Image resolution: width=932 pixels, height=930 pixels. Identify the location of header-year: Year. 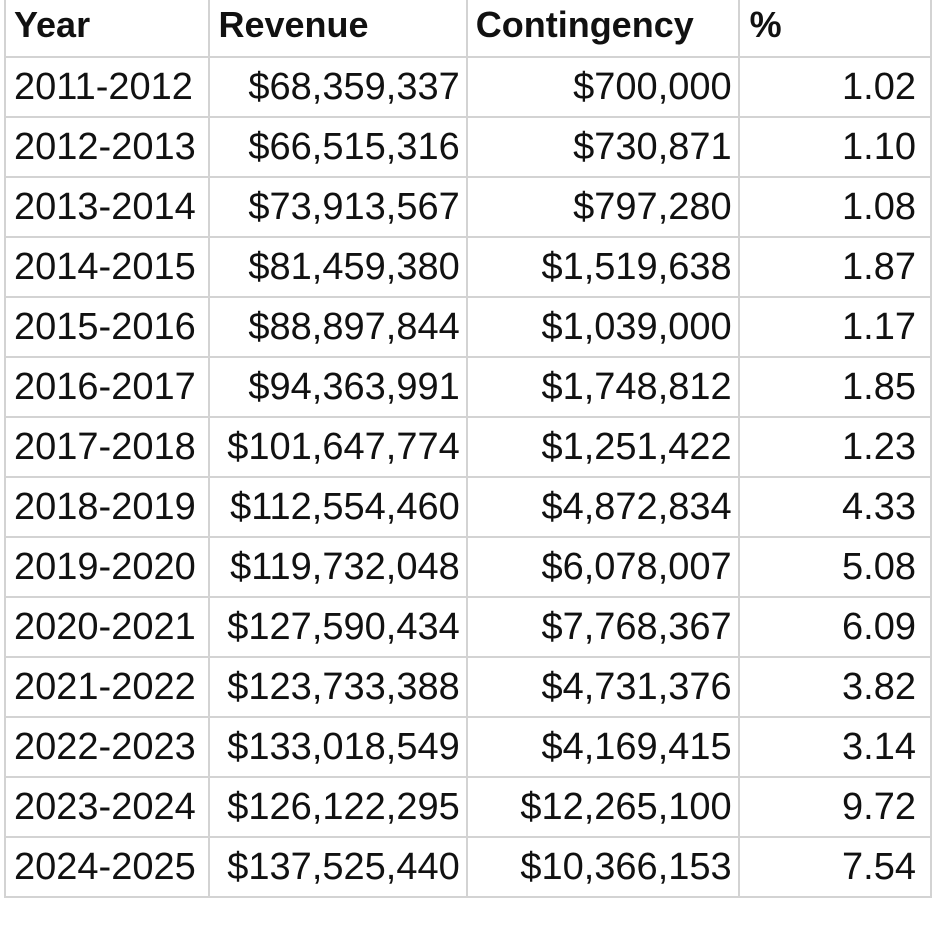
(107, 29).